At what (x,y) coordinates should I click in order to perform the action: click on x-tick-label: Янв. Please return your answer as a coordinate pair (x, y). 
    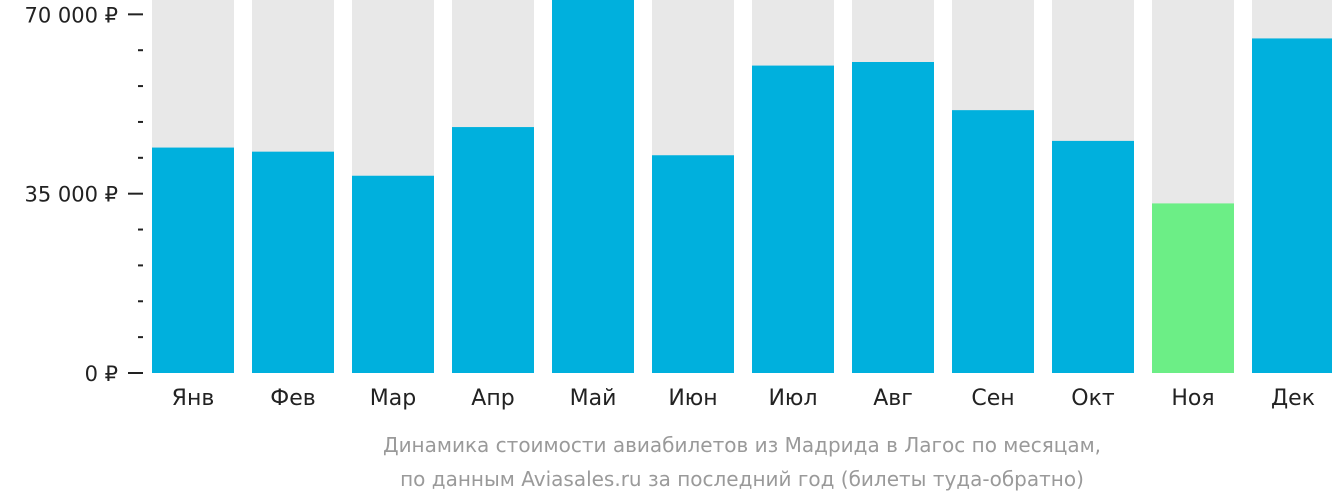
    Looking at the image, I should click on (193, 398).